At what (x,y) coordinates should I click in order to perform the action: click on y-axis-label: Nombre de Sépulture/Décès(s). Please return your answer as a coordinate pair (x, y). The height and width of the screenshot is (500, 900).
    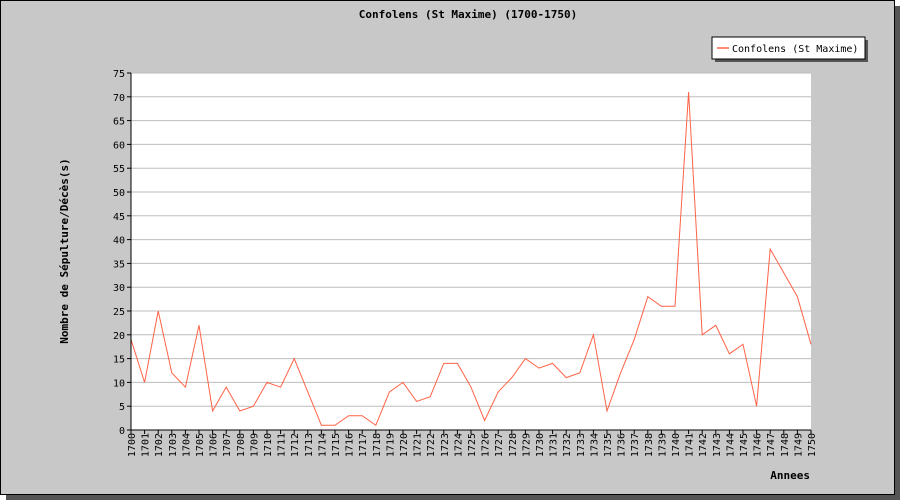
    Looking at the image, I should click on (64, 250).